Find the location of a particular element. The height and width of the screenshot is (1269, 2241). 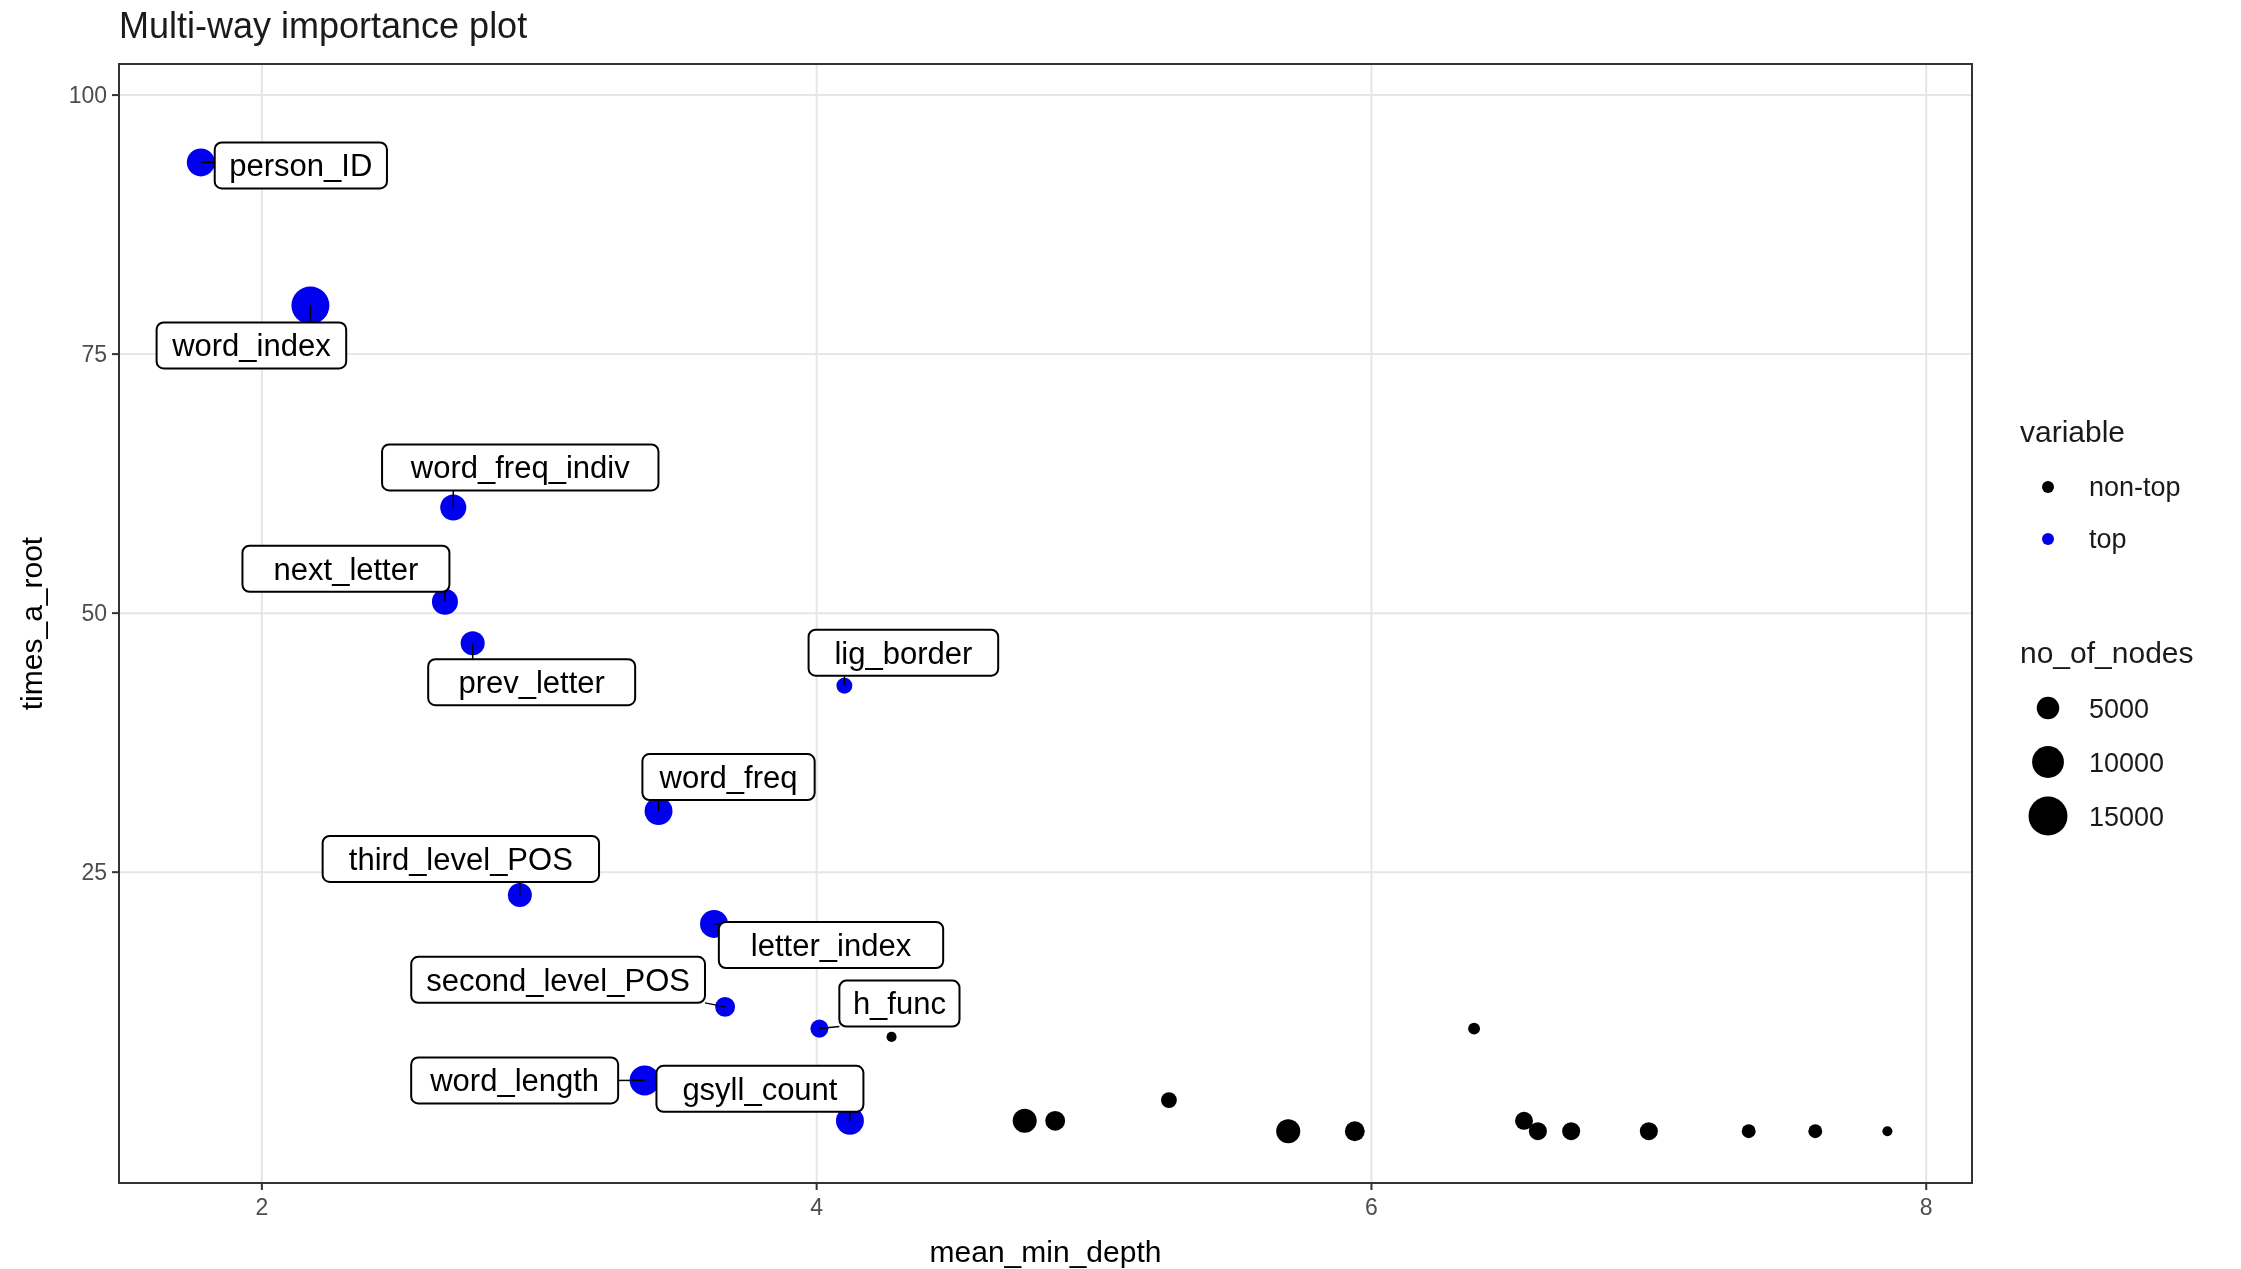

y-tick-label: 25 is located at coordinates (94, 872).